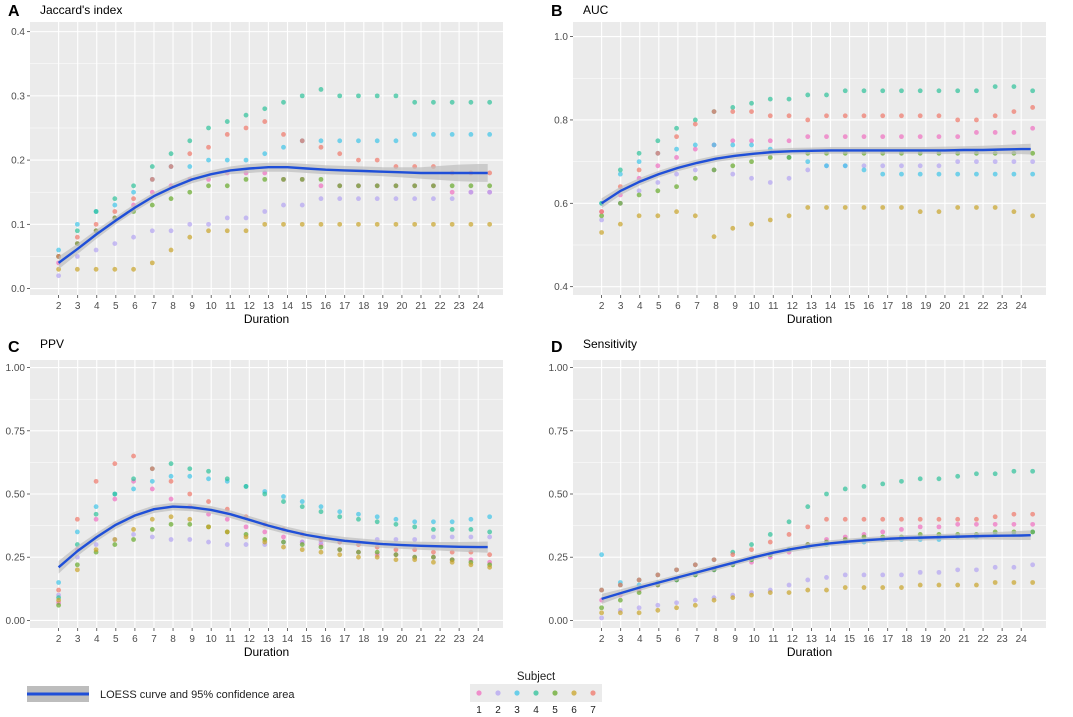 The width and height of the screenshot is (1073, 717). I want to click on x-tick-label: 5, so click(659, 306).